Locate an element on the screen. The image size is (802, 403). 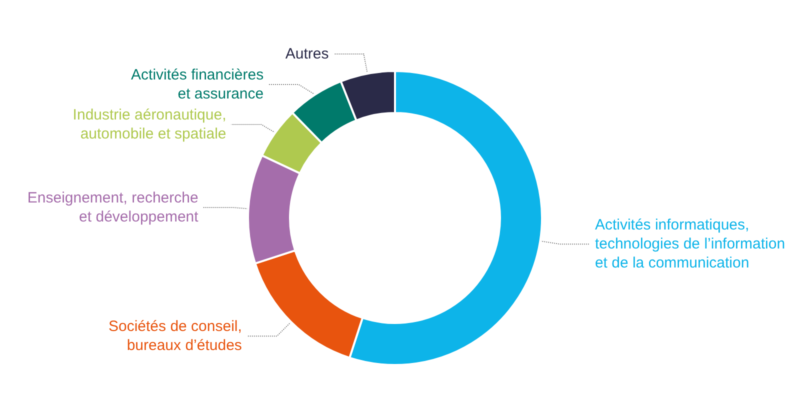
slice-label: Autres is located at coordinates (307, 53).